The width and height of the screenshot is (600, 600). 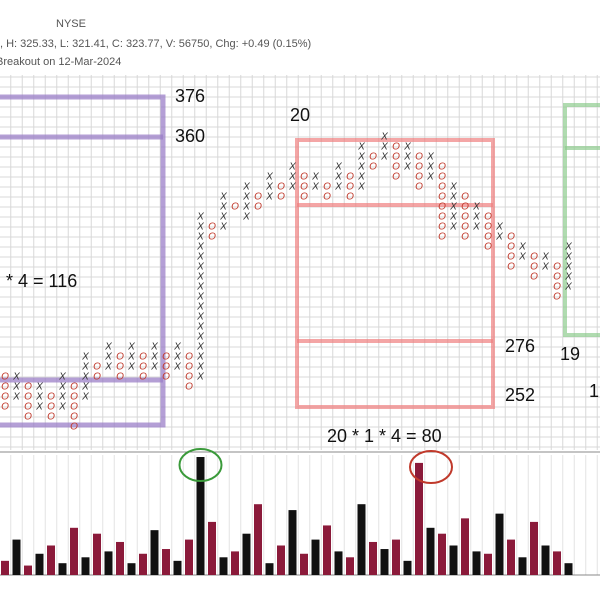 I want to click on pf-column: XX, so click(x=315, y=182).